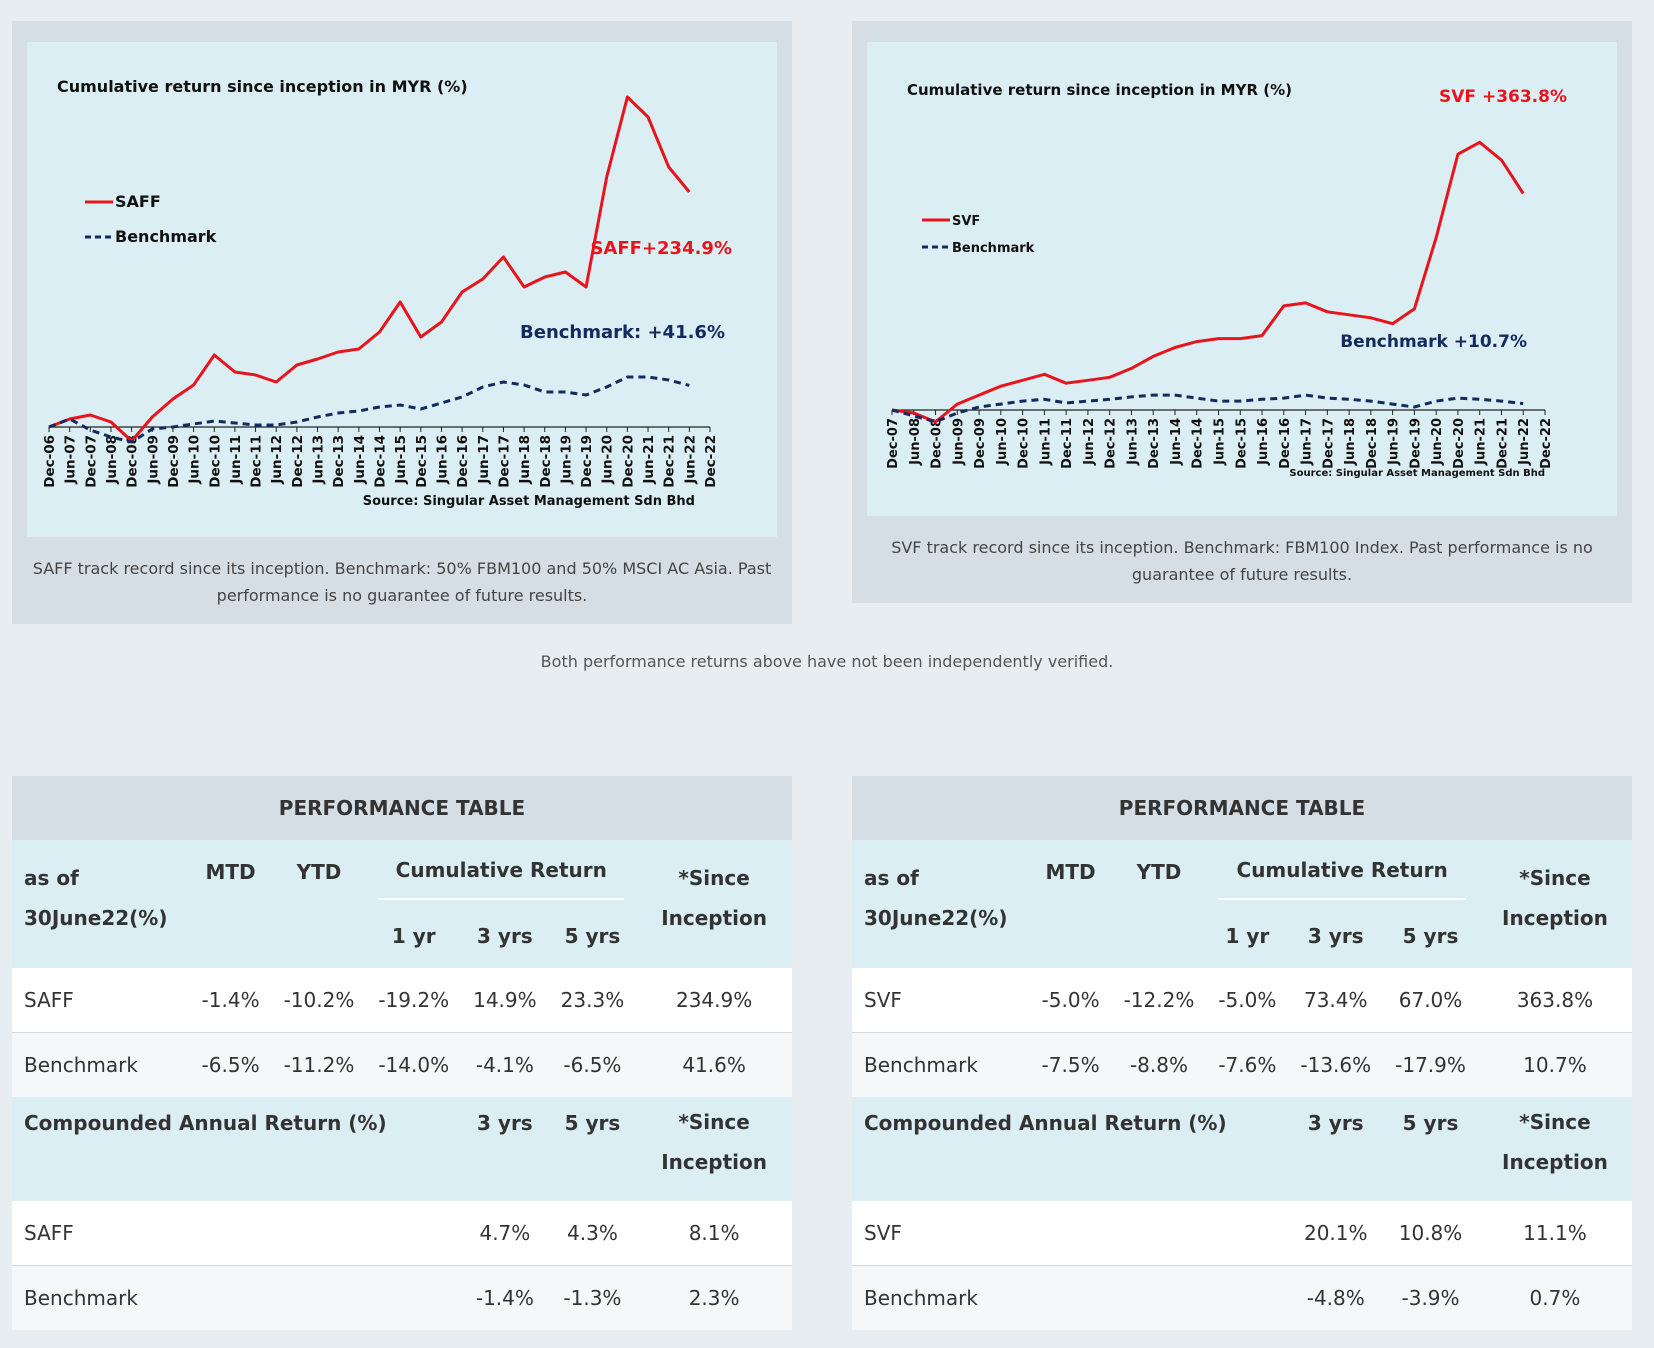 This screenshot has height=1348, width=1654. I want to click on 3yrs-value: -13.6%, so click(1336, 1064).